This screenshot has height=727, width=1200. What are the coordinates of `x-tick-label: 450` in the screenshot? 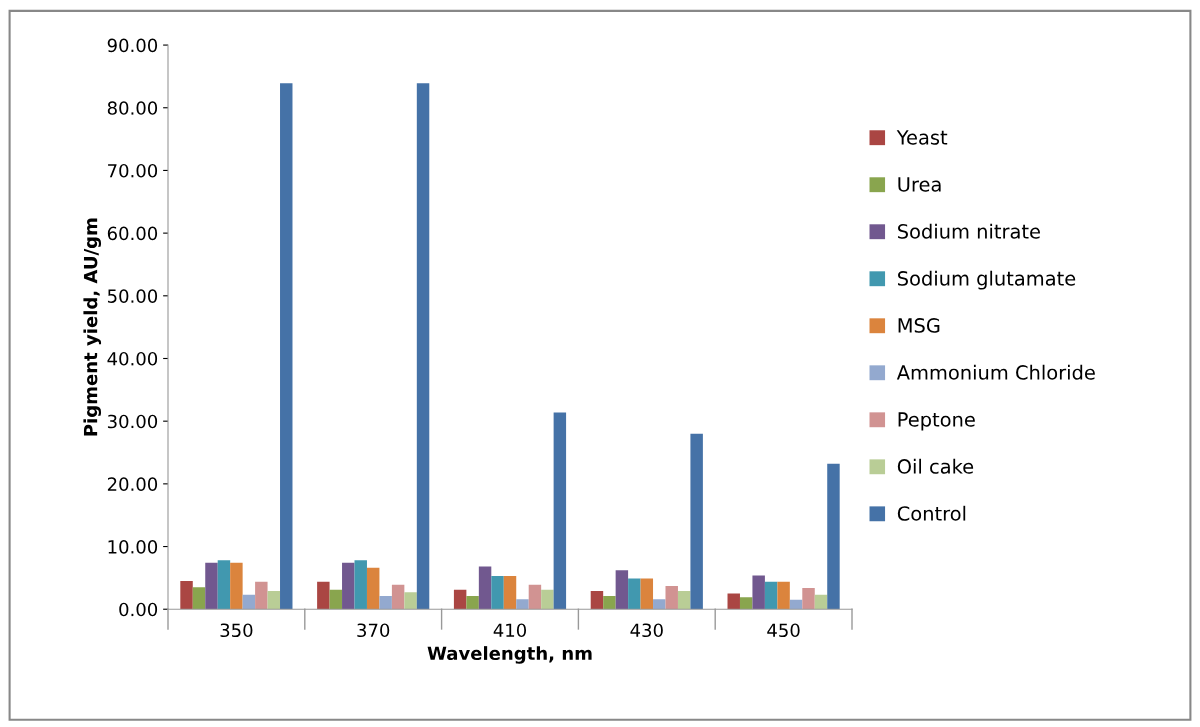 It's located at (783, 630).